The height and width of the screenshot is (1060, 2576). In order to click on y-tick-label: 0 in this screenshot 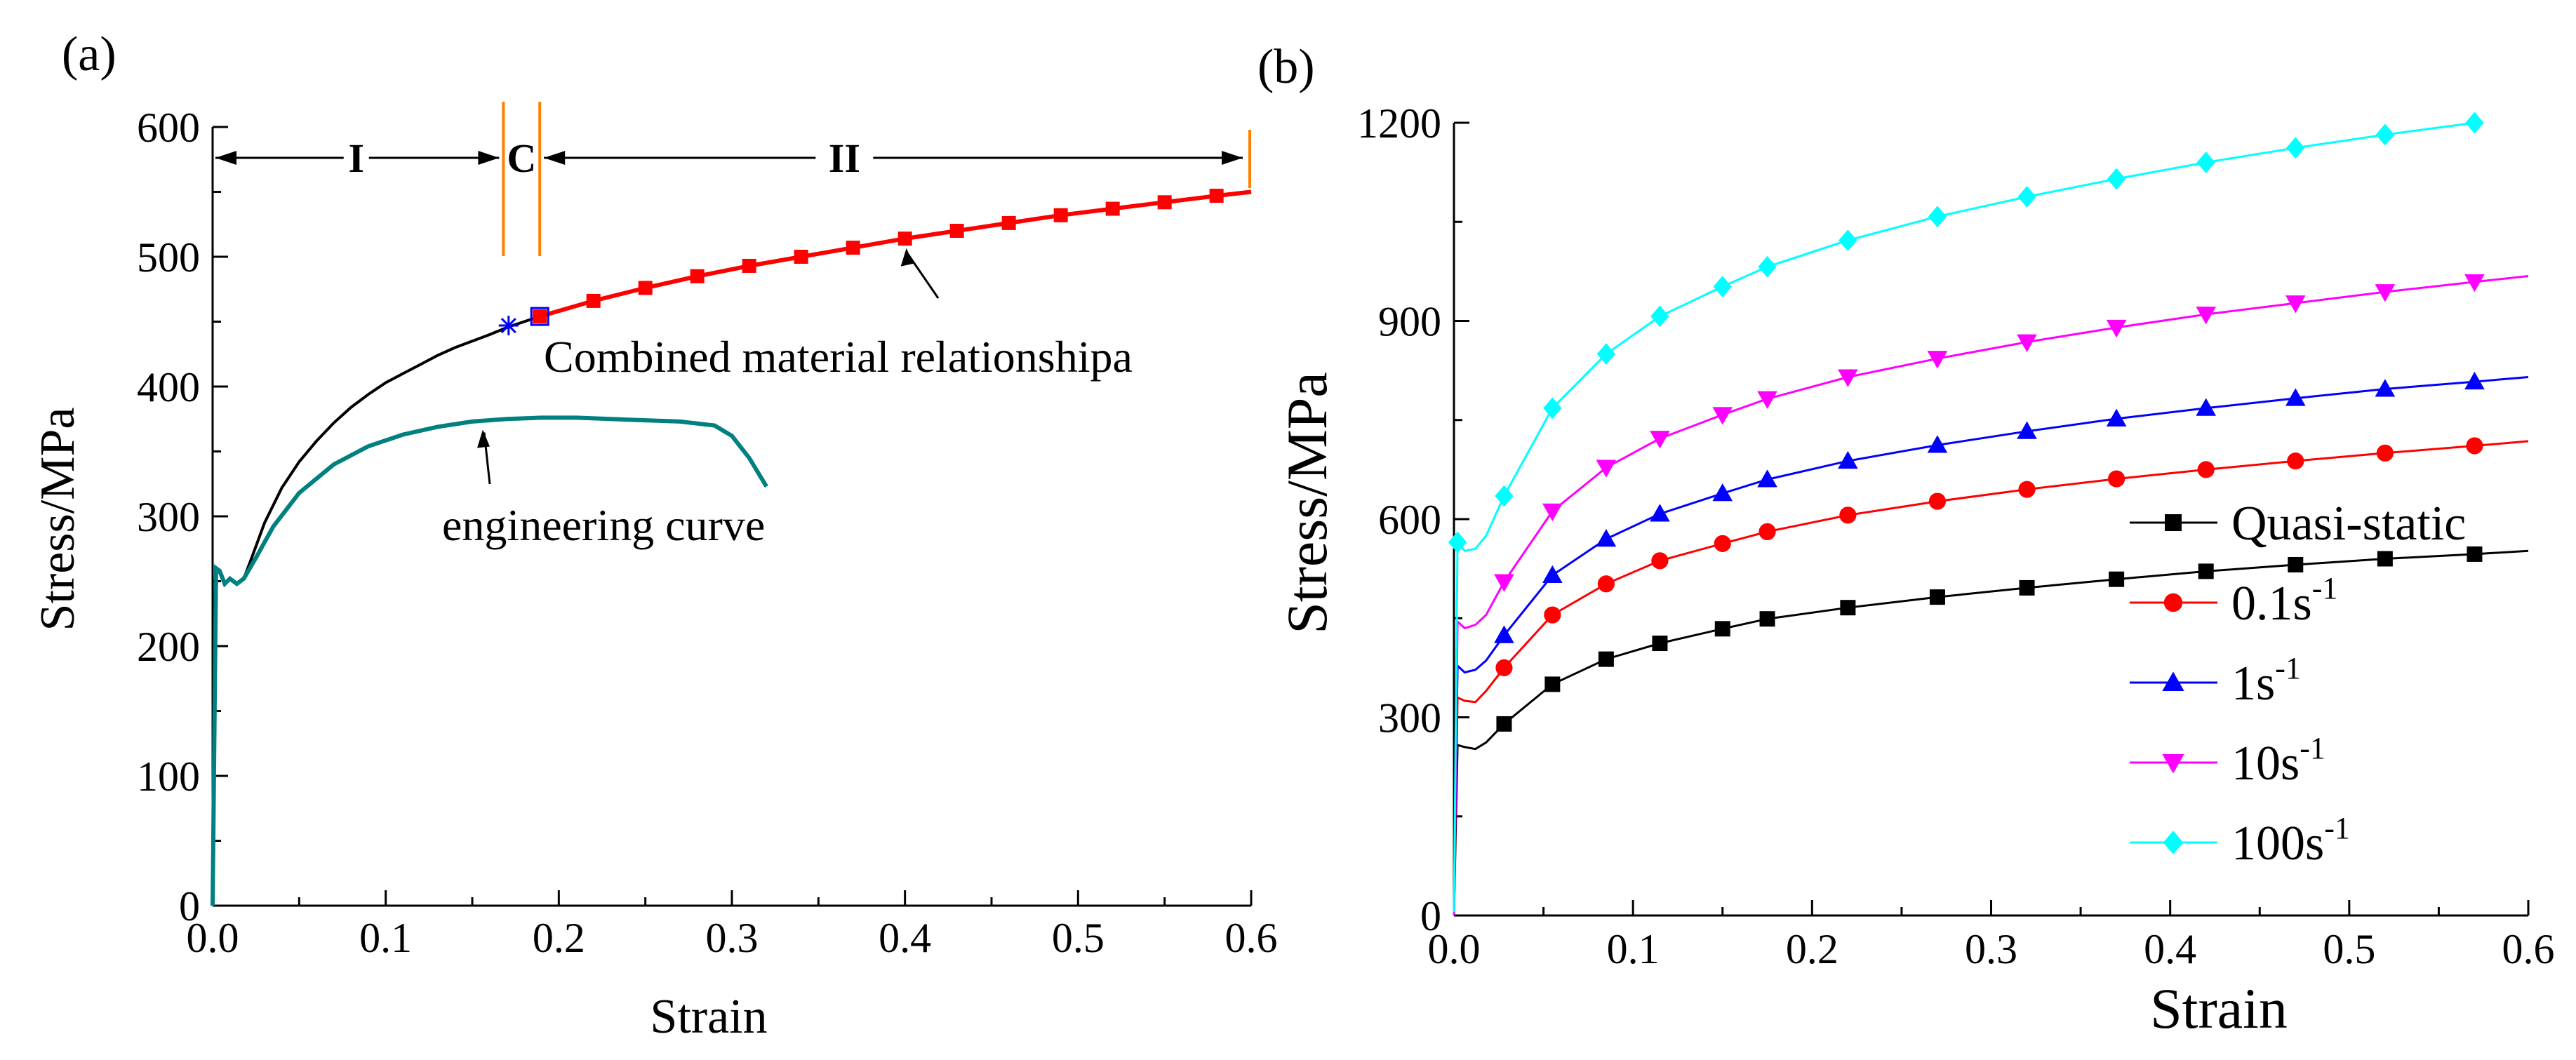, I will do `click(190, 906)`.